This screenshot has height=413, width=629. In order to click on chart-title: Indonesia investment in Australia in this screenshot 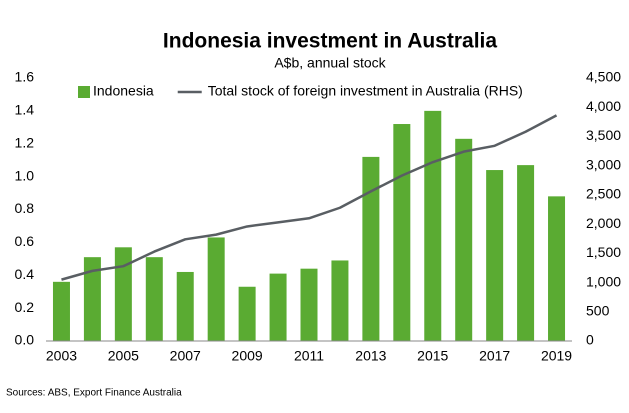, I will do `click(330, 41)`.